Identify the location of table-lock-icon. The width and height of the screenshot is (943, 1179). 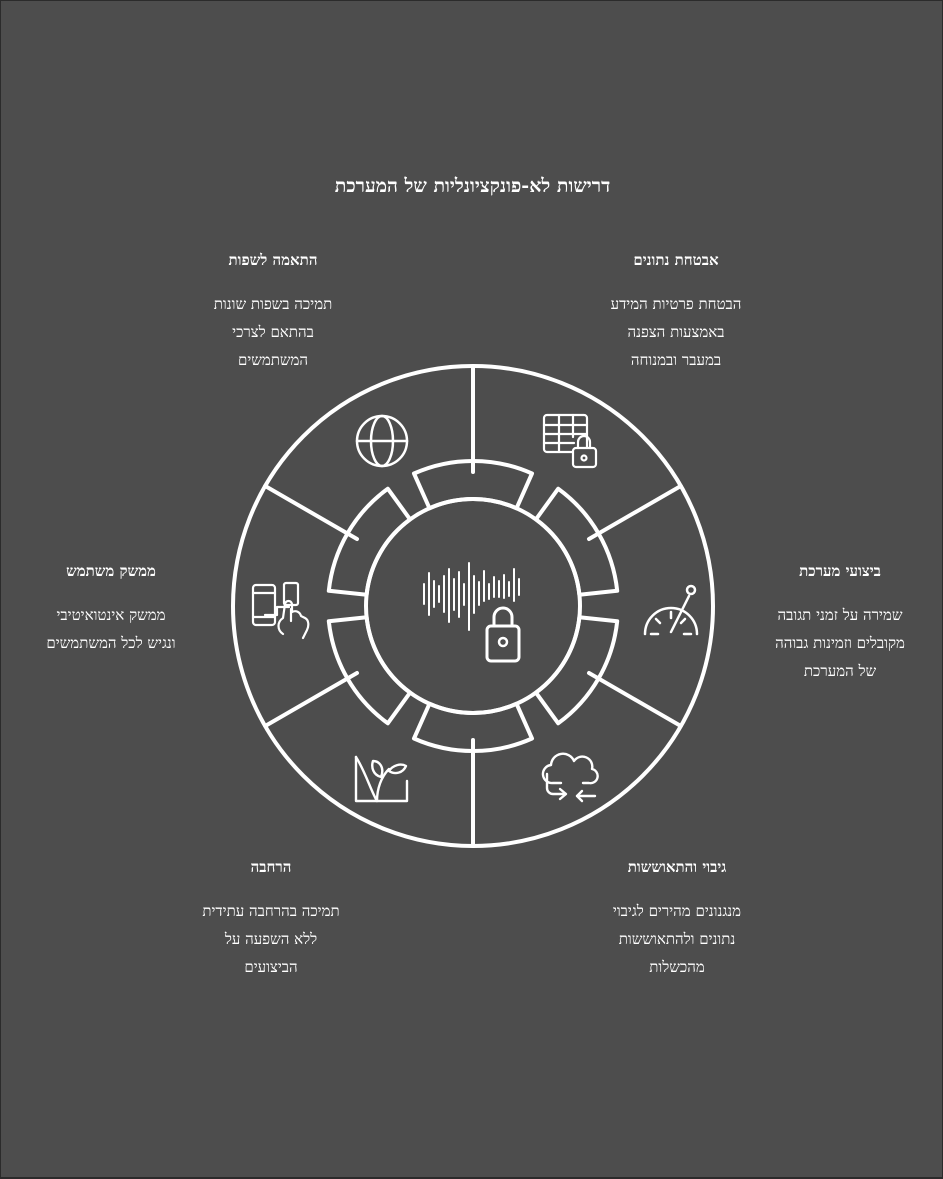
(570, 441).